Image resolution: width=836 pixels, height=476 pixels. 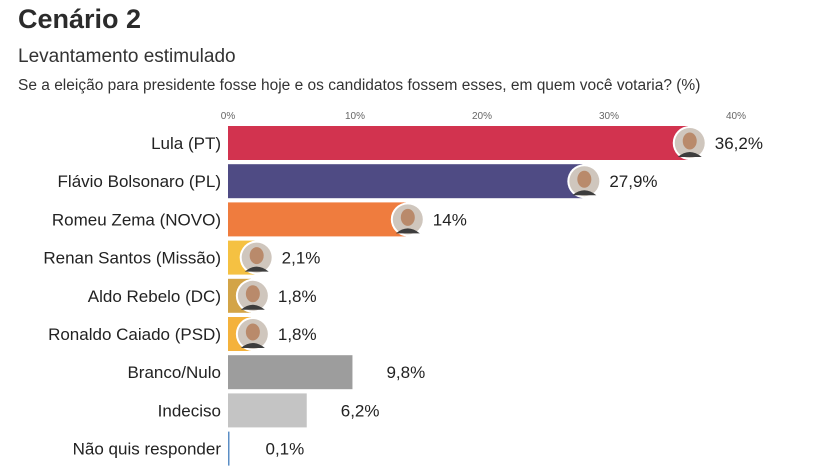 What do you see at coordinates (134, 334) in the screenshot?
I see `category-label: Ronaldo Caiado (PSD)` at bounding box center [134, 334].